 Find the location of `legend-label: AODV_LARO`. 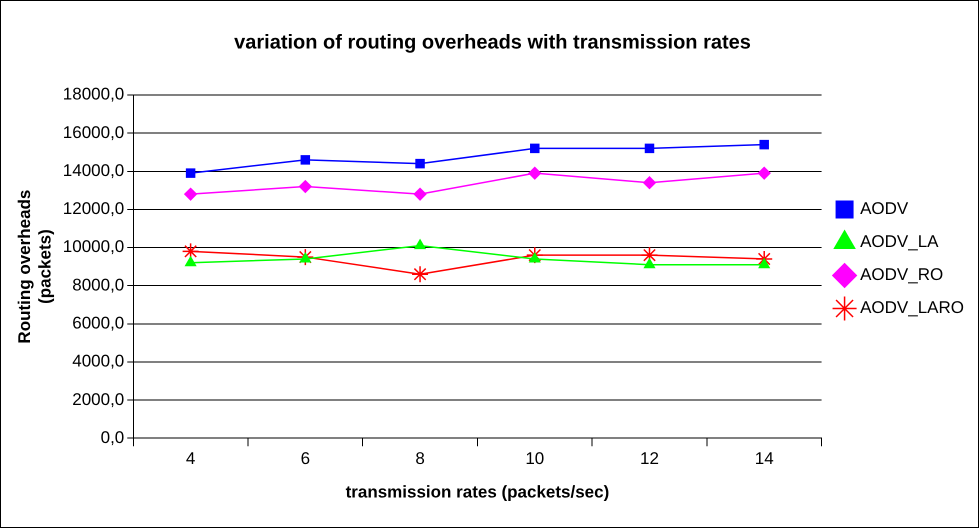

legend-label: AODV_LARO is located at coordinates (912, 308).